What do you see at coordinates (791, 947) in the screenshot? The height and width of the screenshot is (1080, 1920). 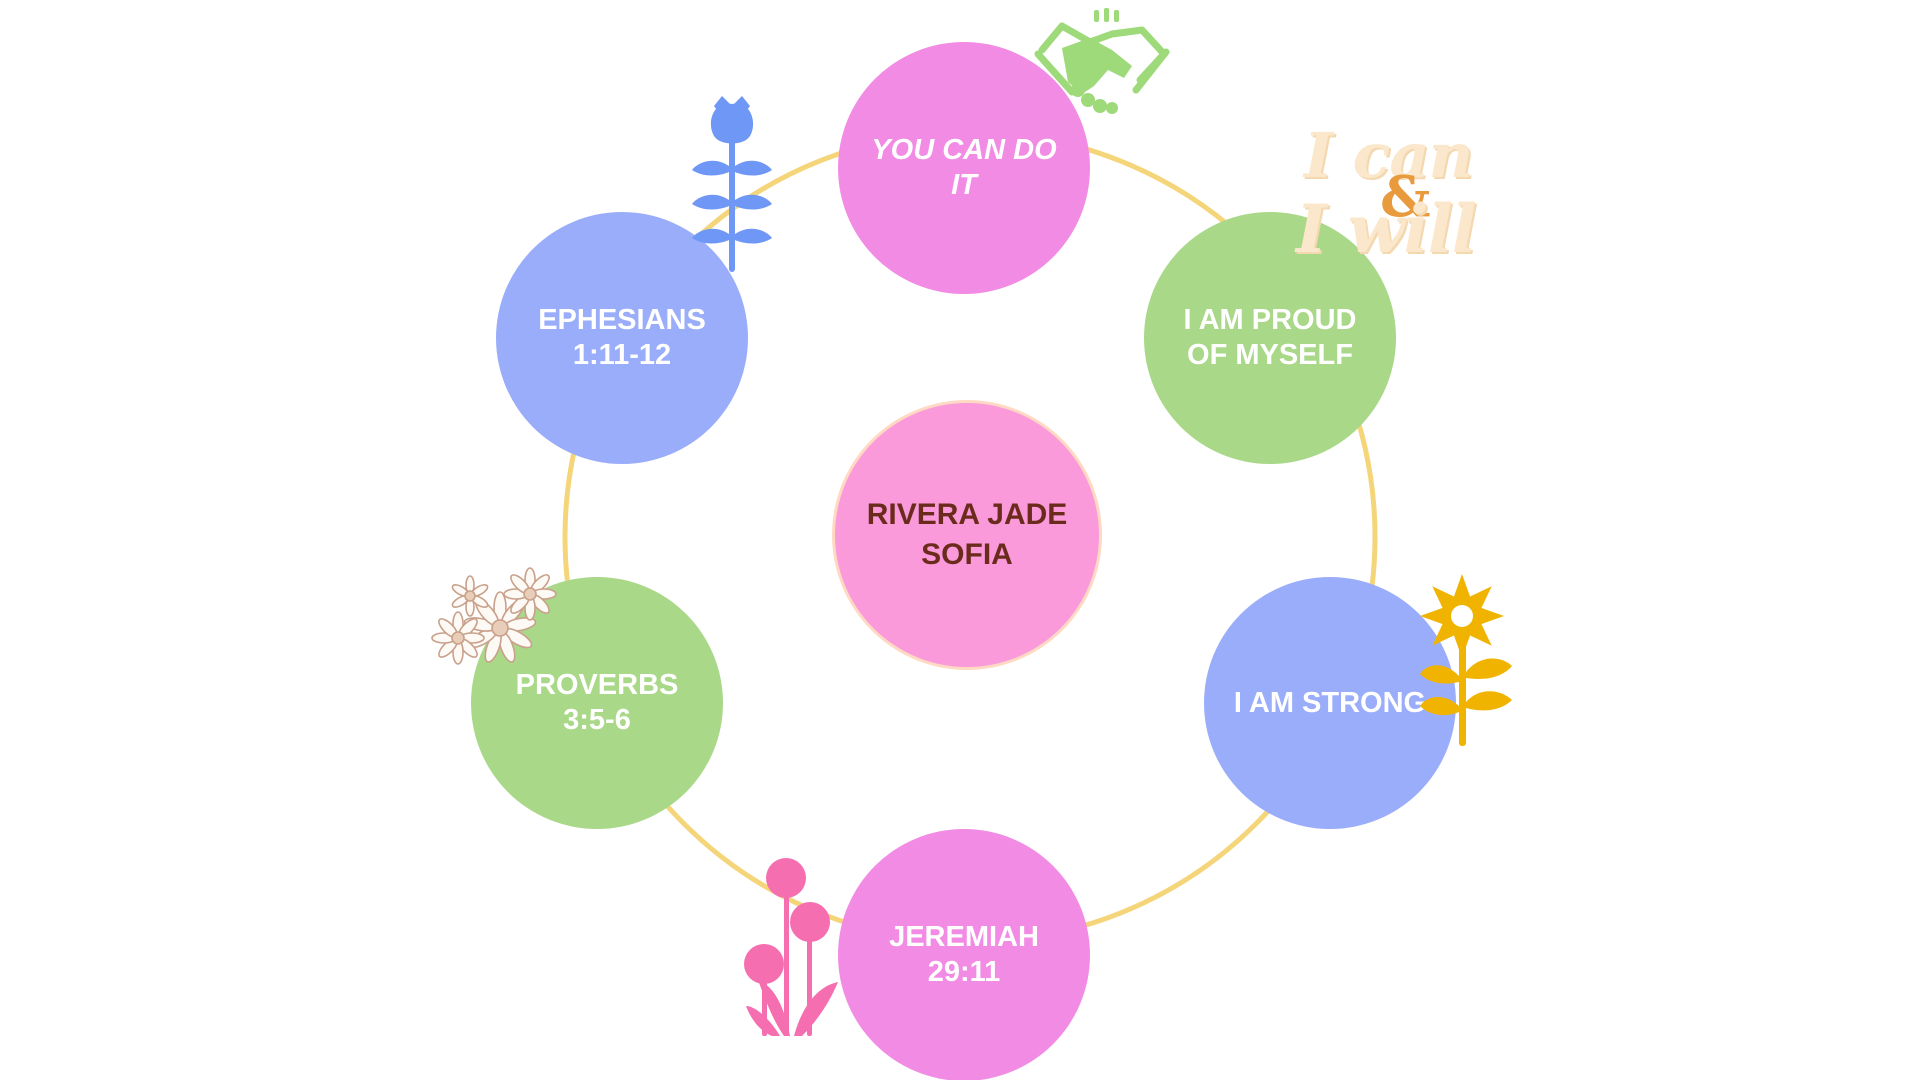 I see `pink-flowers-icon` at bounding box center [791, 947].